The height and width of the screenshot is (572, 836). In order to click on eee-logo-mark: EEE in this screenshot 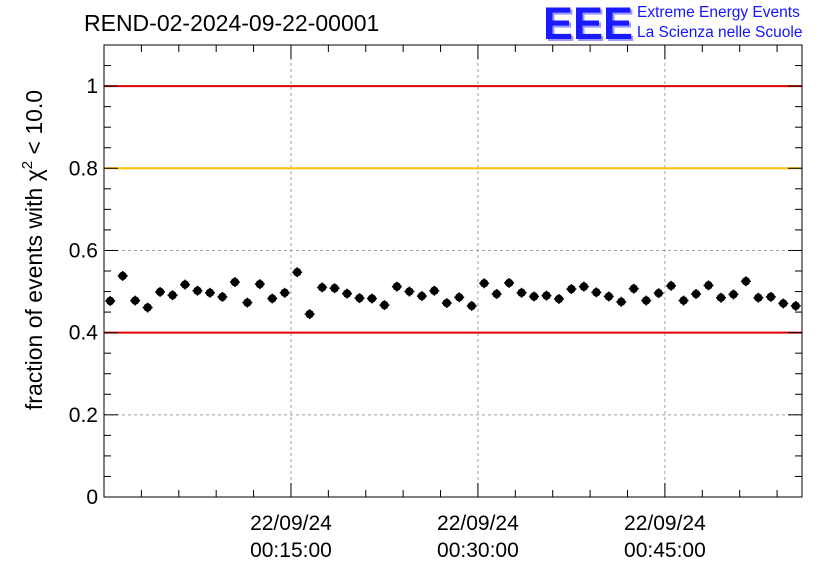, I will do `click(588, 24)`.